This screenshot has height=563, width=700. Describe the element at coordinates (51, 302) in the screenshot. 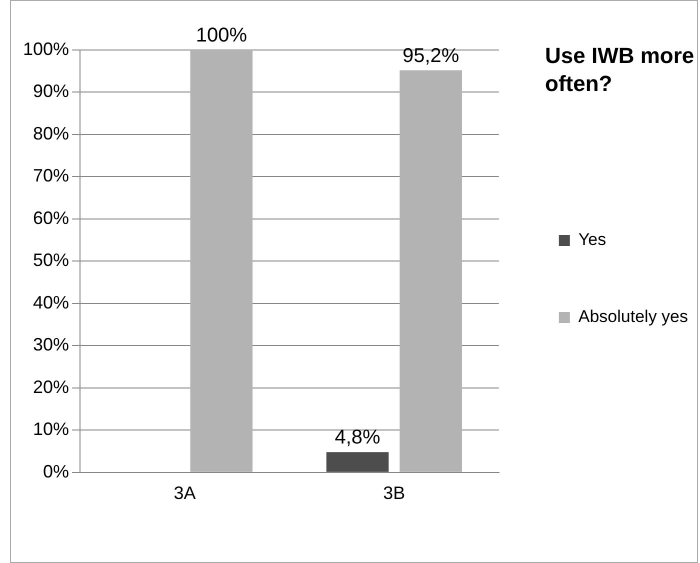

I see `y-tick-label: 40%` at that location.